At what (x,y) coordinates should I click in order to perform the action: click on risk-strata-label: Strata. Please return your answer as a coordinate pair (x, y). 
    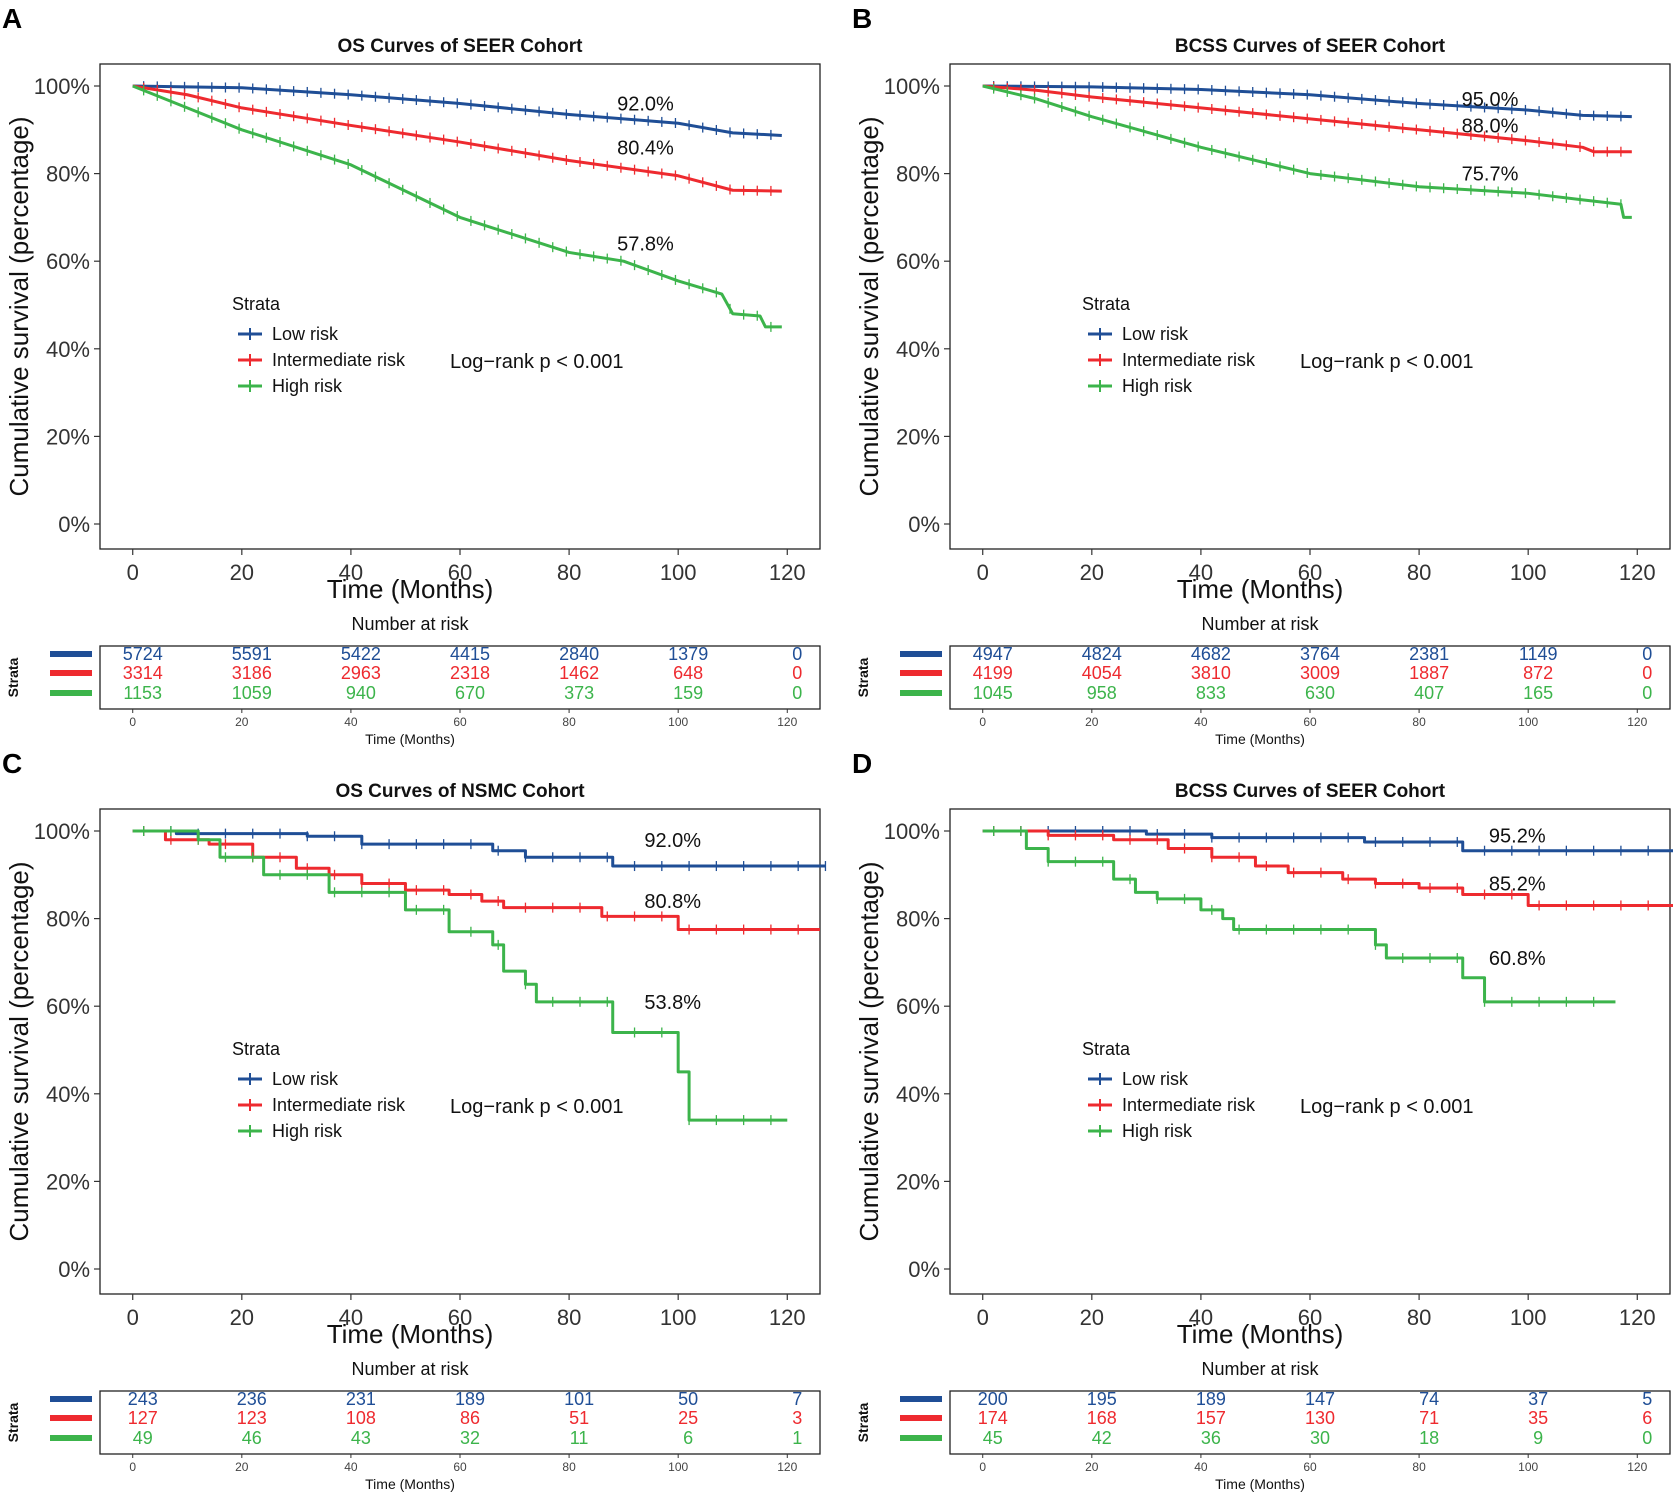
    Looking at the image, I should click on (863, 1422).